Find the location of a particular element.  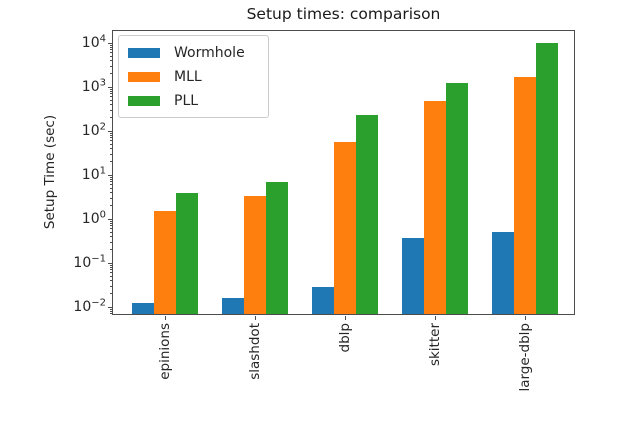

legend-label: MLL is located at coordinates (188, 77).